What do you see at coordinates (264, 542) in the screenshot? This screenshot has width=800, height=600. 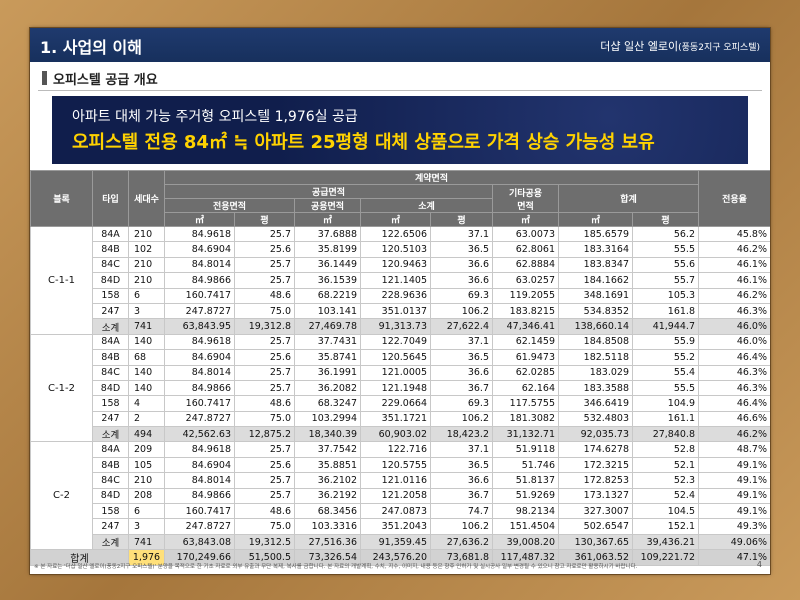 I see `subtotal-cell: 19,312.5` at bounding box center [264, 542].